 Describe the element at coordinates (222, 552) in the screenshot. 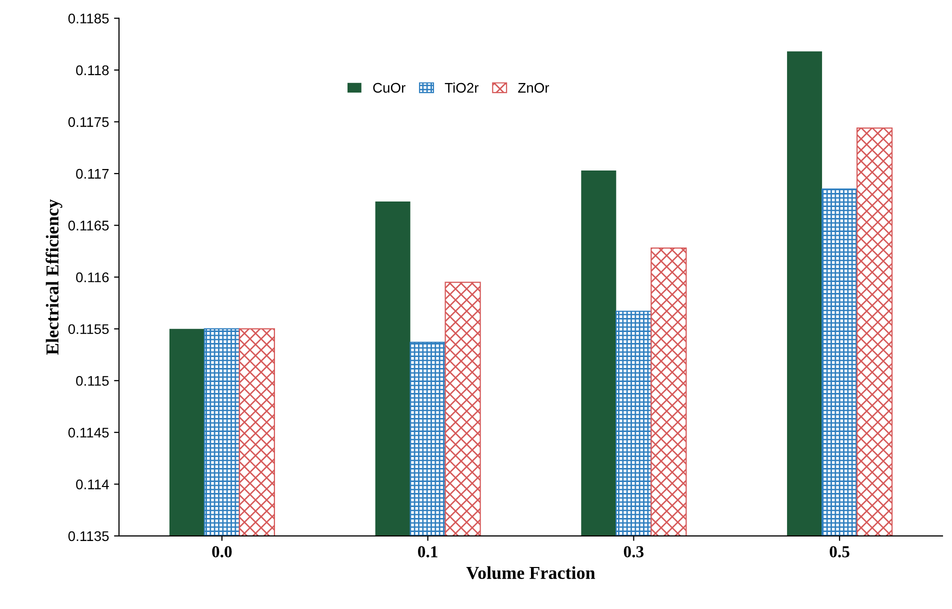

I see `x-tick-label: 0.0` at that location.